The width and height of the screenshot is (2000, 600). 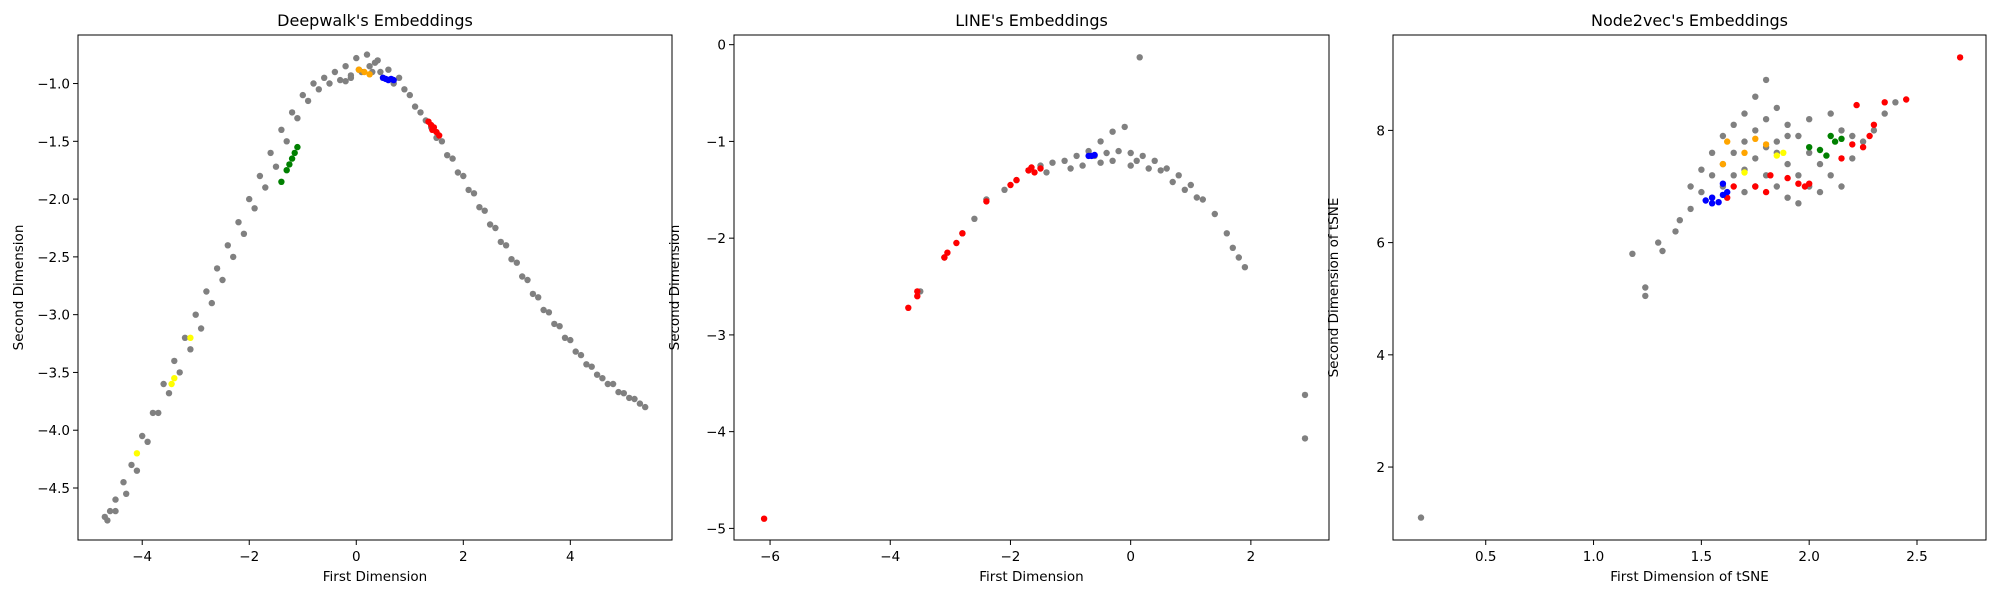 What do you see at coordinates (1380, 244) in the screenshot?
I see `node2vec-ytick-label-2: 6` at bounding box center [1380, 244].